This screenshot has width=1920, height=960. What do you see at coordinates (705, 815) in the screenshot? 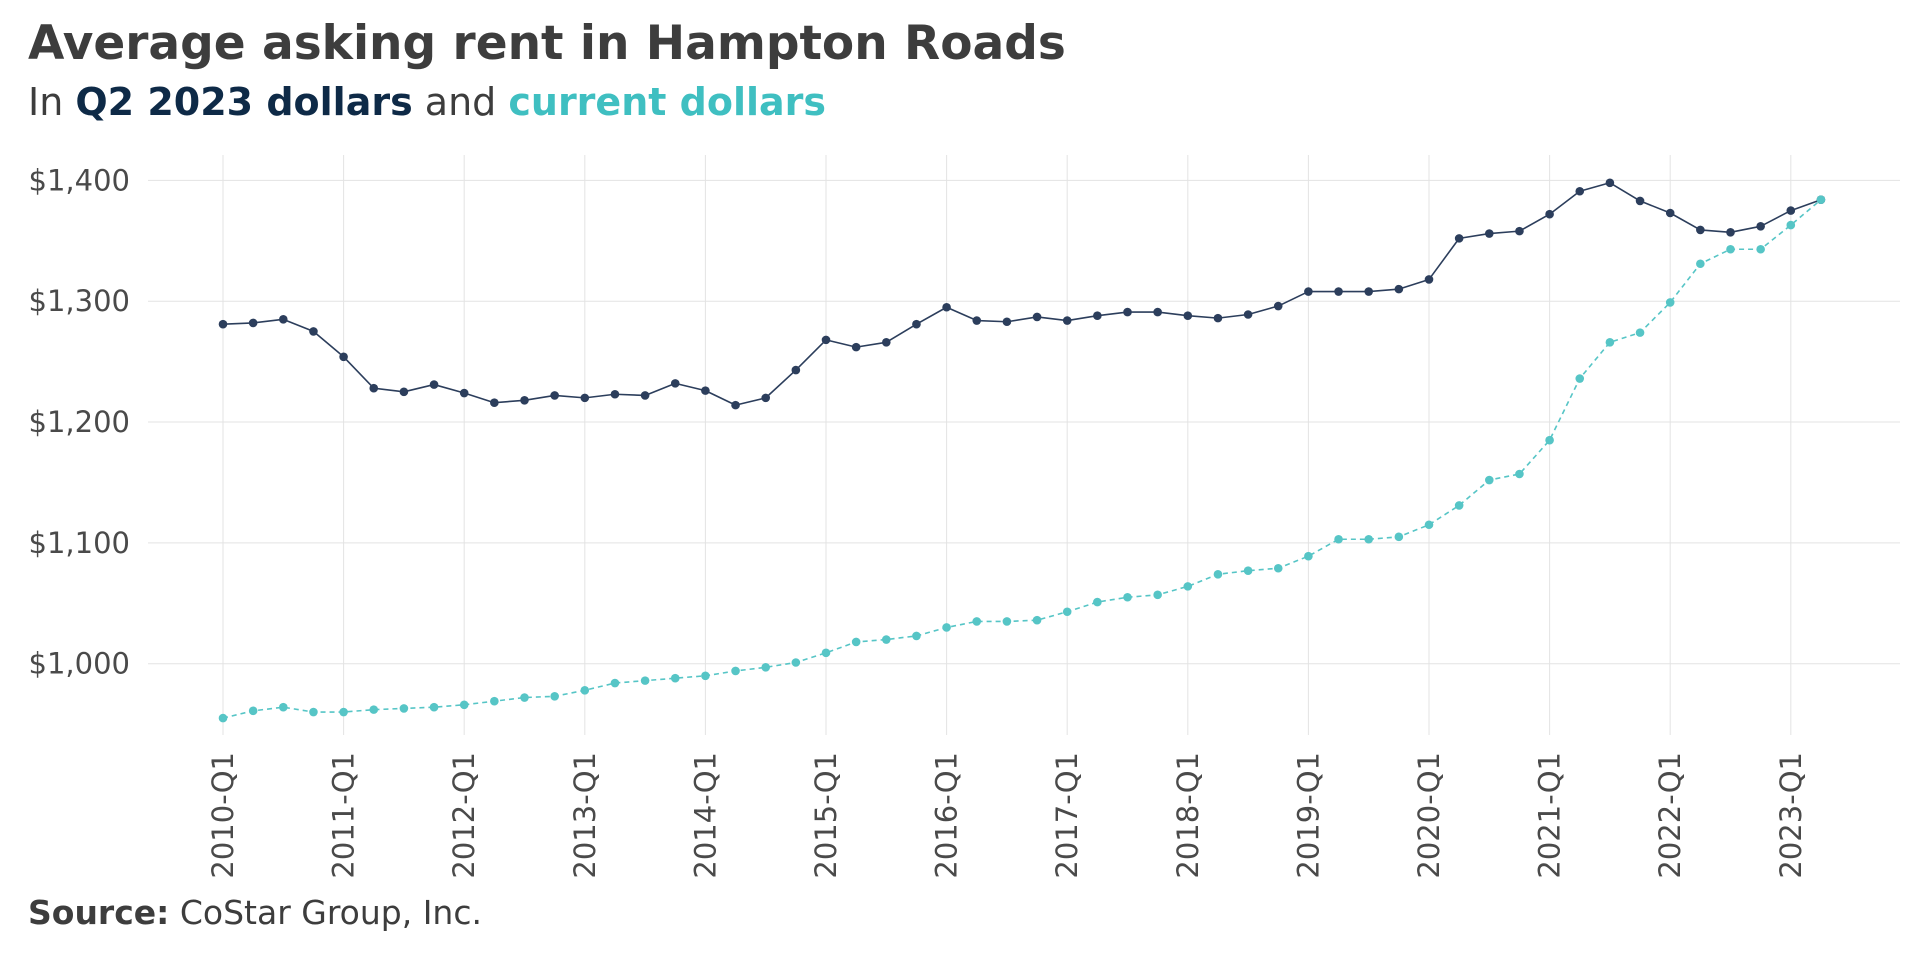
I see `x-tick-label: 2014-Q1` at bounding box center [705, 815].